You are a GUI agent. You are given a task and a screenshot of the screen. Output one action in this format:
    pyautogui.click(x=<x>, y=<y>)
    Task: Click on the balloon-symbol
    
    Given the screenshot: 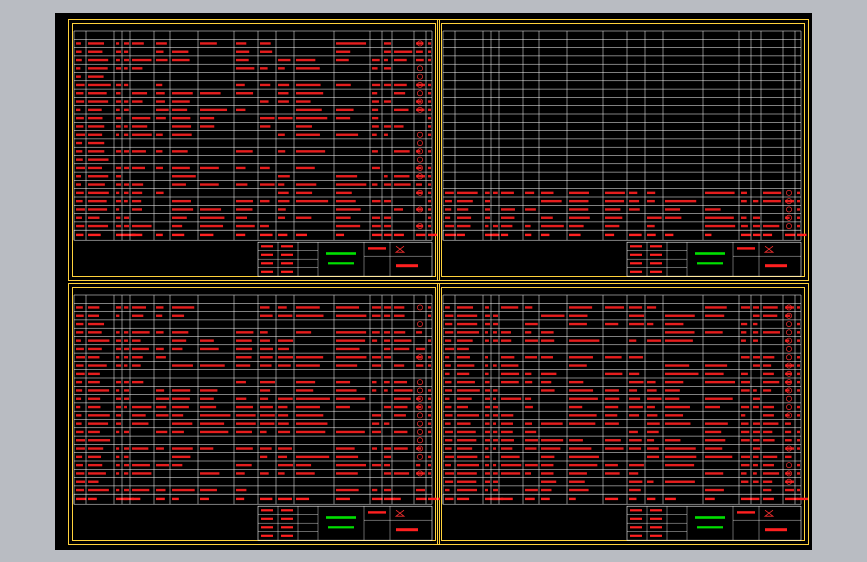 What is the action you would take?
    pyautogui.click(x=789, y=382)
    